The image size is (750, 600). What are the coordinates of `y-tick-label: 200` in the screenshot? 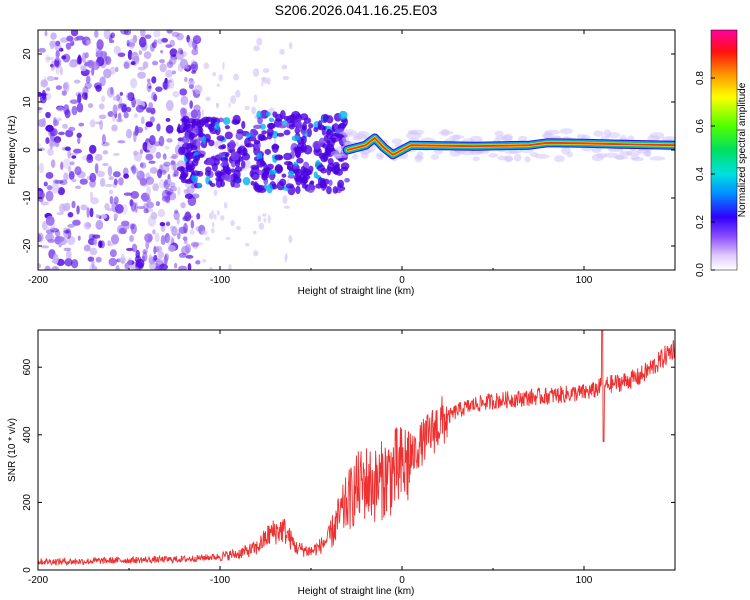 It's located at (27, 502).